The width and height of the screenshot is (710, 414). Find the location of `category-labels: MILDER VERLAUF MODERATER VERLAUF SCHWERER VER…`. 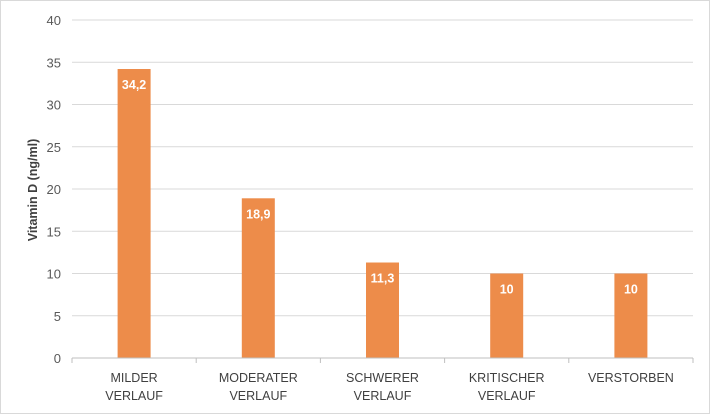

category-labels: MILDER VERLAUF MODERATER VERLAUF SCHWERER VER… is located at coordinates (389, 387).